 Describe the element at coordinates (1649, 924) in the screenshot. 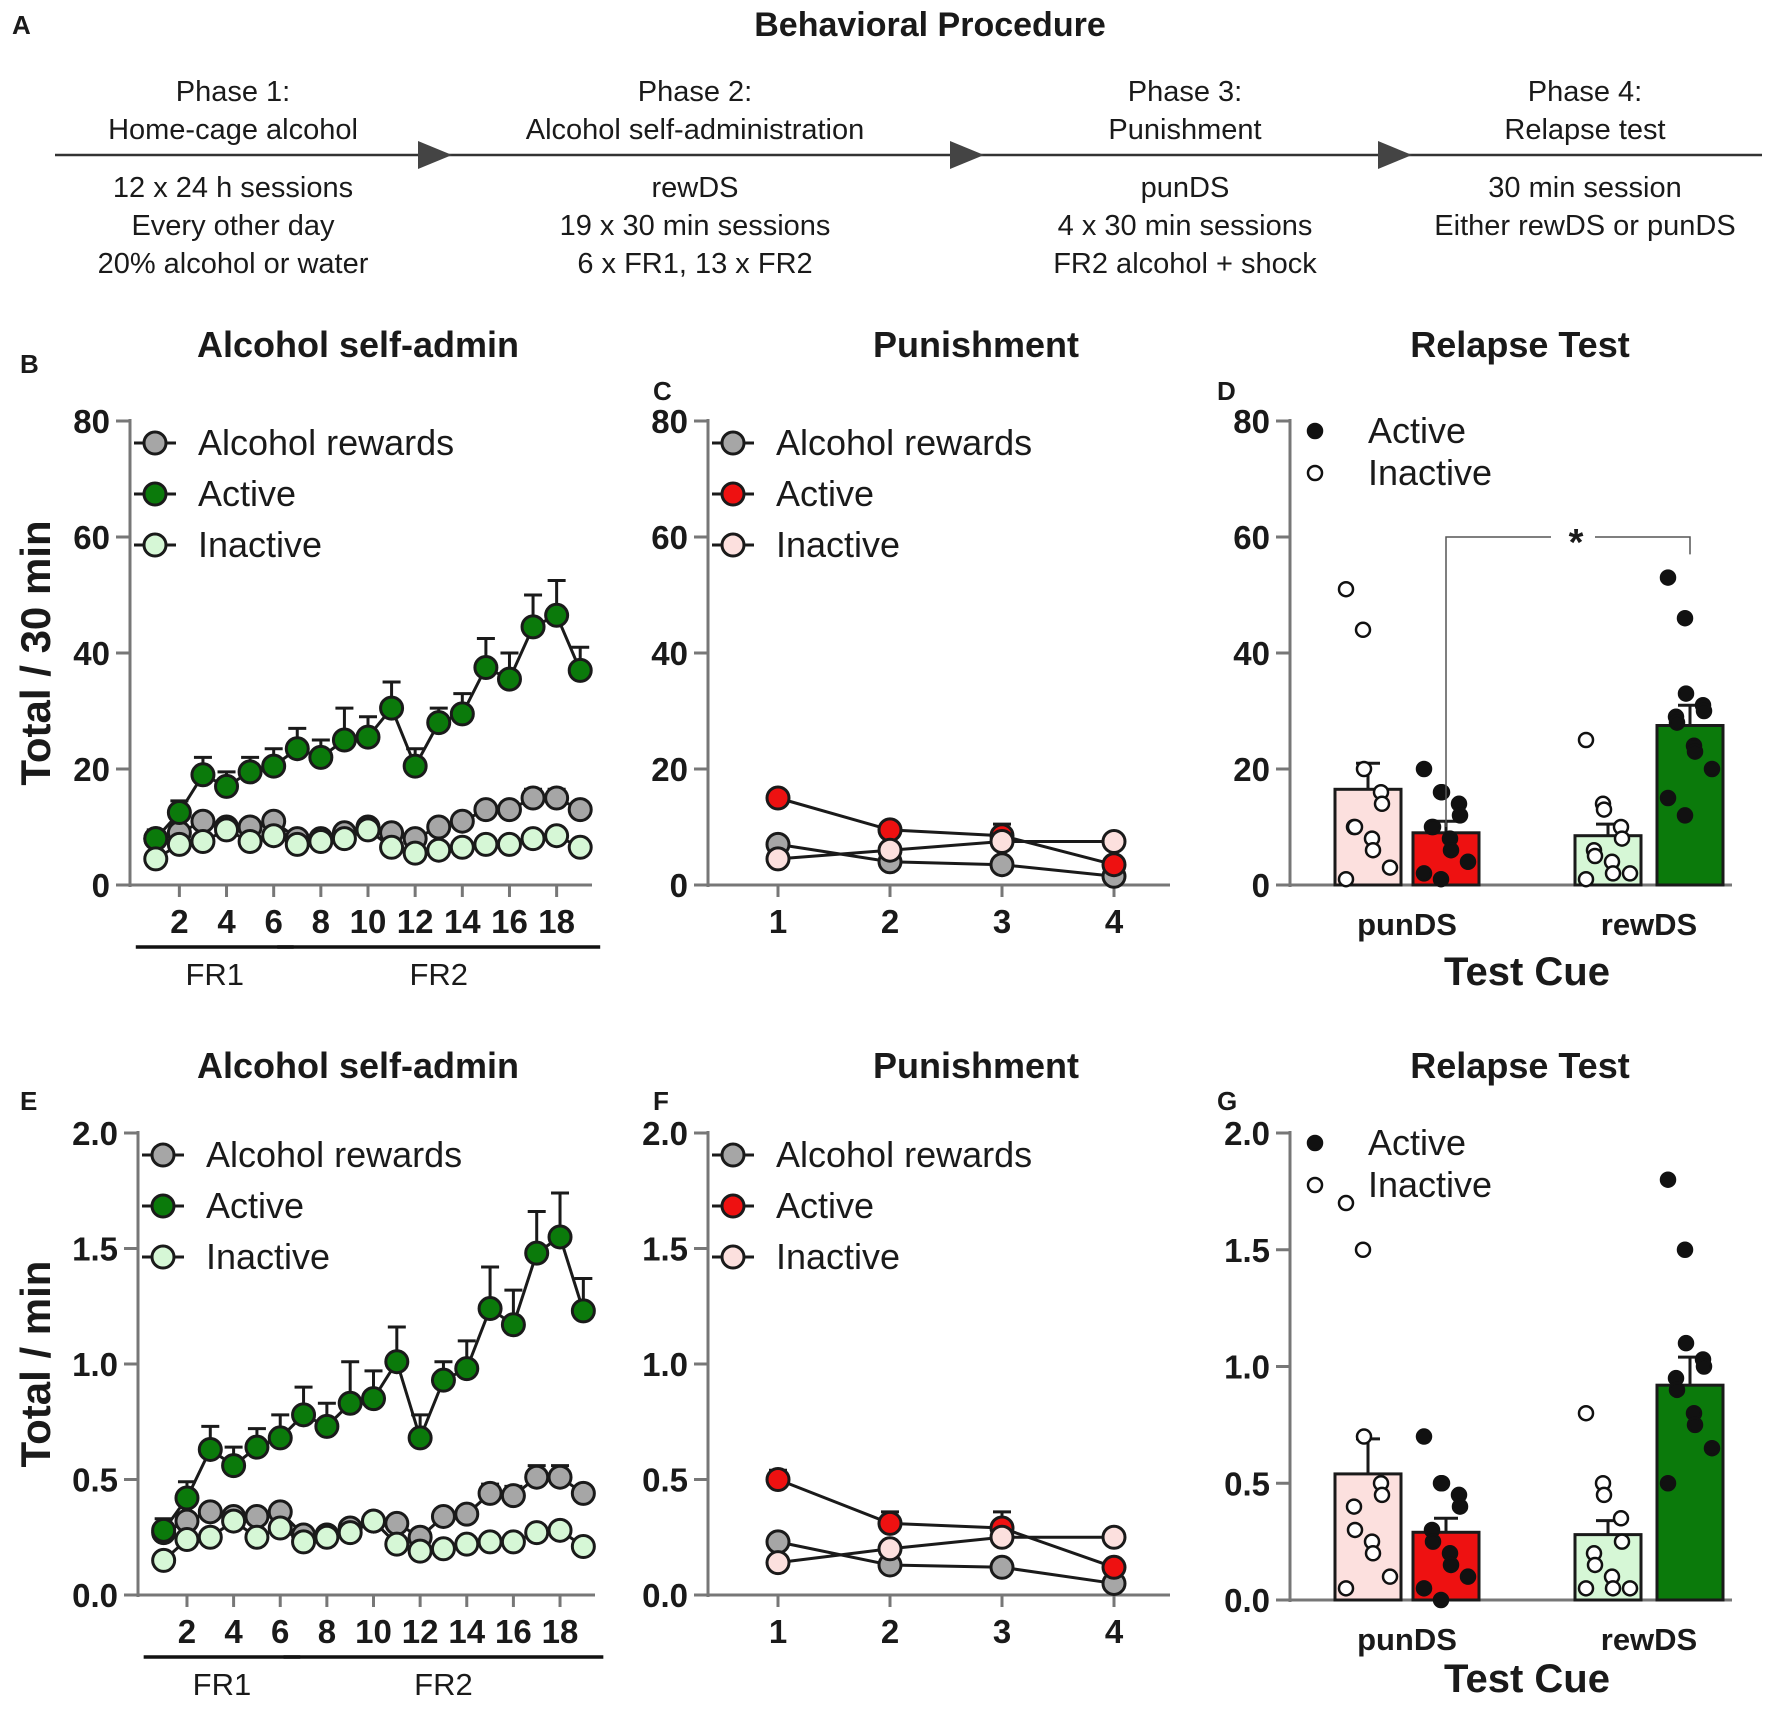

I see `category-label-rewds: rewDS` at that location.